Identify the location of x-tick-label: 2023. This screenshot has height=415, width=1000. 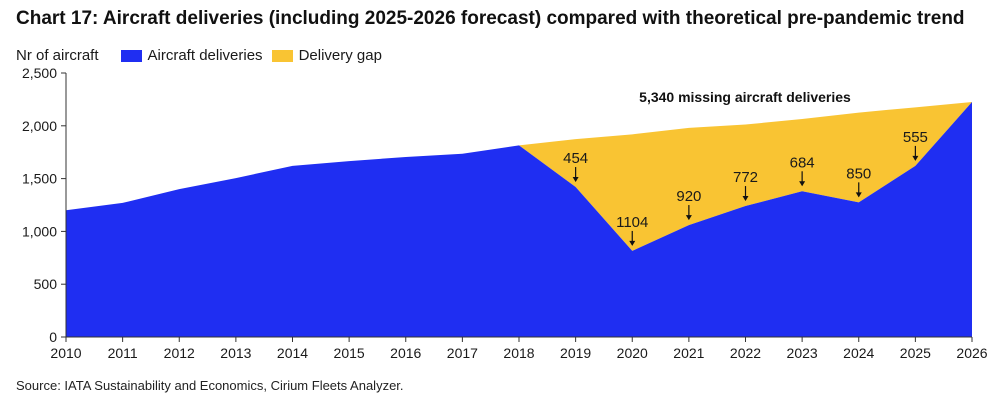
(802, 353).